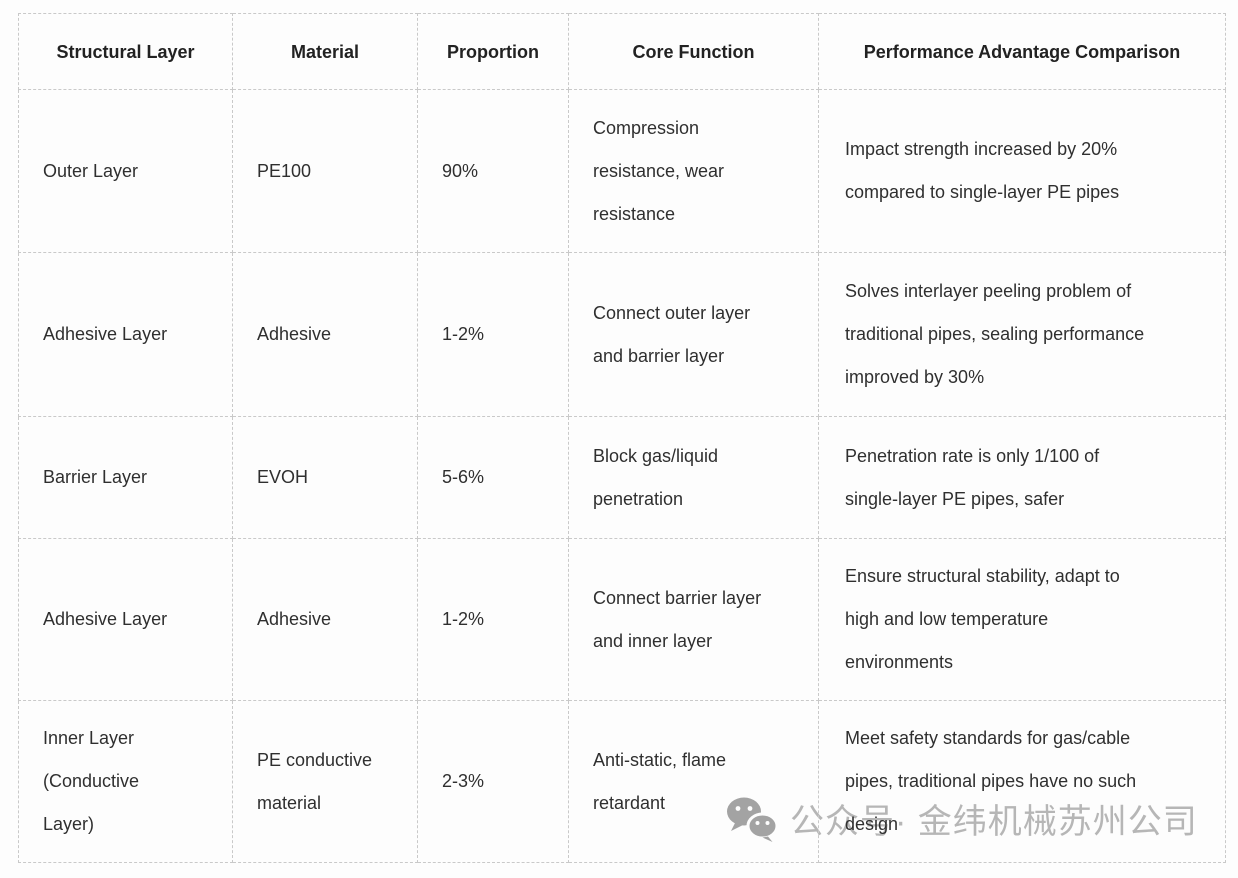 The image size is (1238, 878). I want to click on cell-proportion: 2-3%, so click(493, 781).